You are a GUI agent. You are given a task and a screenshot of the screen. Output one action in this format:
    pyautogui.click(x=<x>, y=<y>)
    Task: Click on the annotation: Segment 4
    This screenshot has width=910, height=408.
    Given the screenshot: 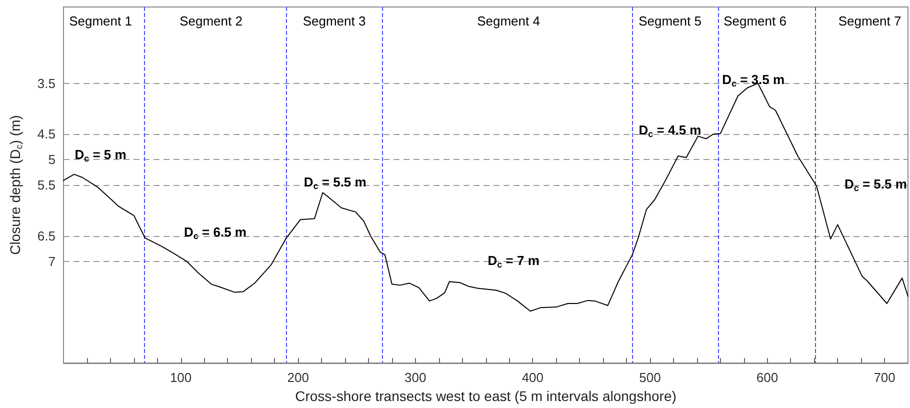 What is the action you would take?
    pyautogui.click(x=508, y=21)
    